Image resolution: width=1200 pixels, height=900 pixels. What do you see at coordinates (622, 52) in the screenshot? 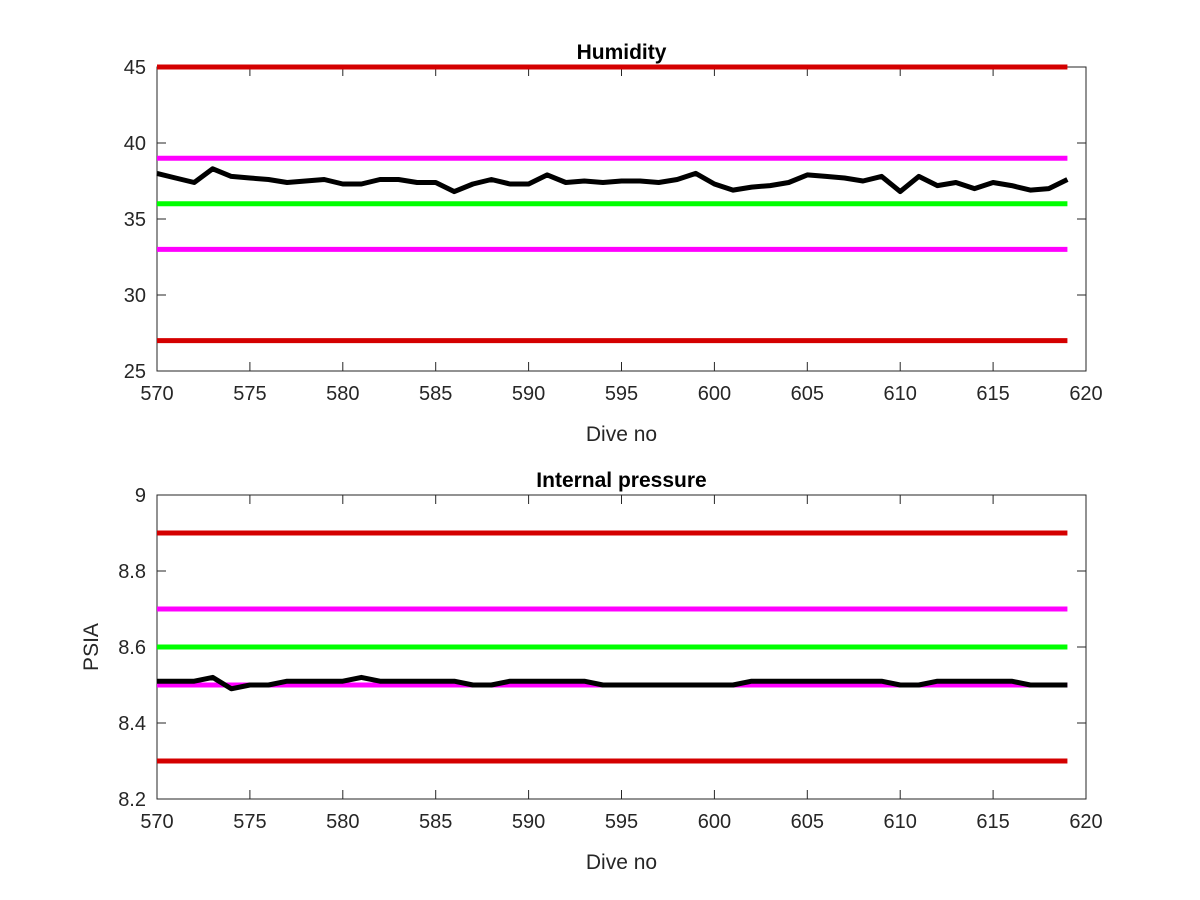
I see `chart-title: Humidity` at bounding box center [622, 52].